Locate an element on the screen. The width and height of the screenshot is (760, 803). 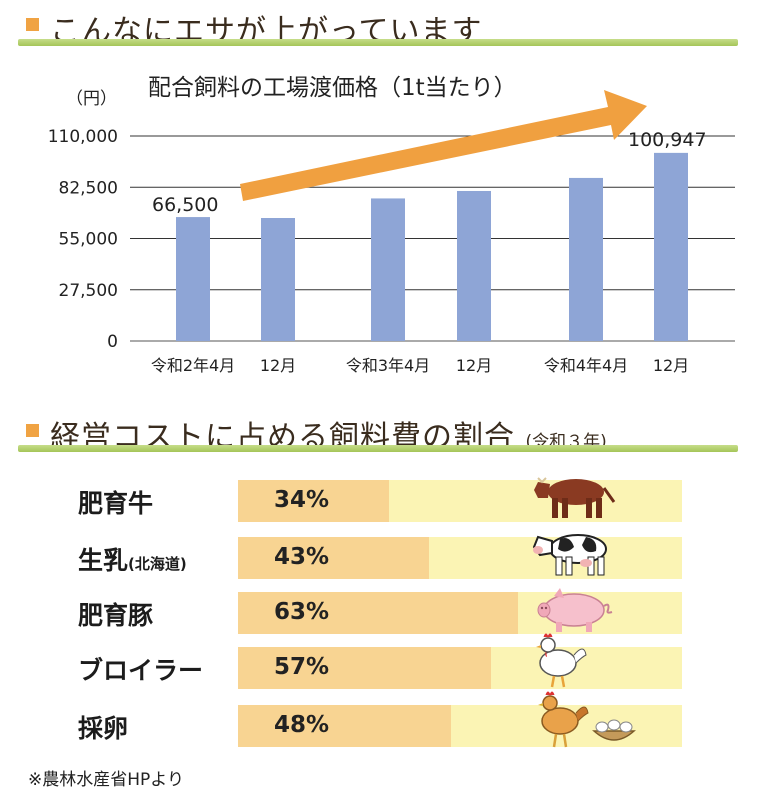
chart-title: 配合飼料の工場渡価格（1t当たり） is located at coordinates (332, 88).